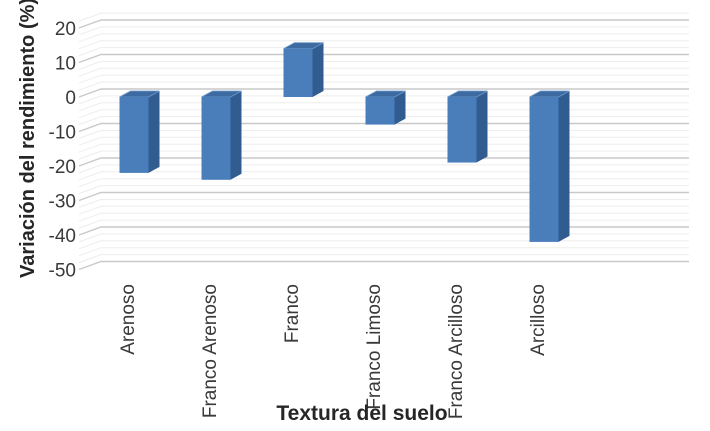  I want to click on category-label-franco-arenoso: Franco Arenoso, so click(210, 351).